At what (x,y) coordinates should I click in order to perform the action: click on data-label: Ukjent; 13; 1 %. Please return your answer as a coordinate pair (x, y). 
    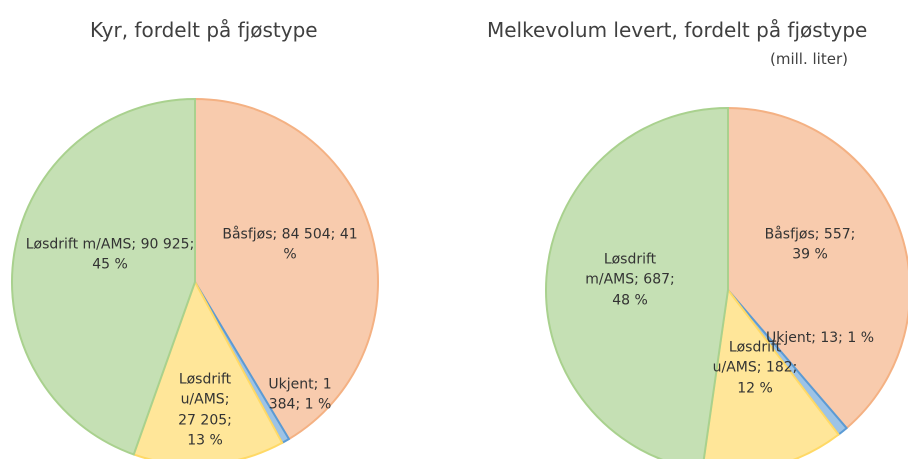
    Looking at the image, I should click on (820, 337).